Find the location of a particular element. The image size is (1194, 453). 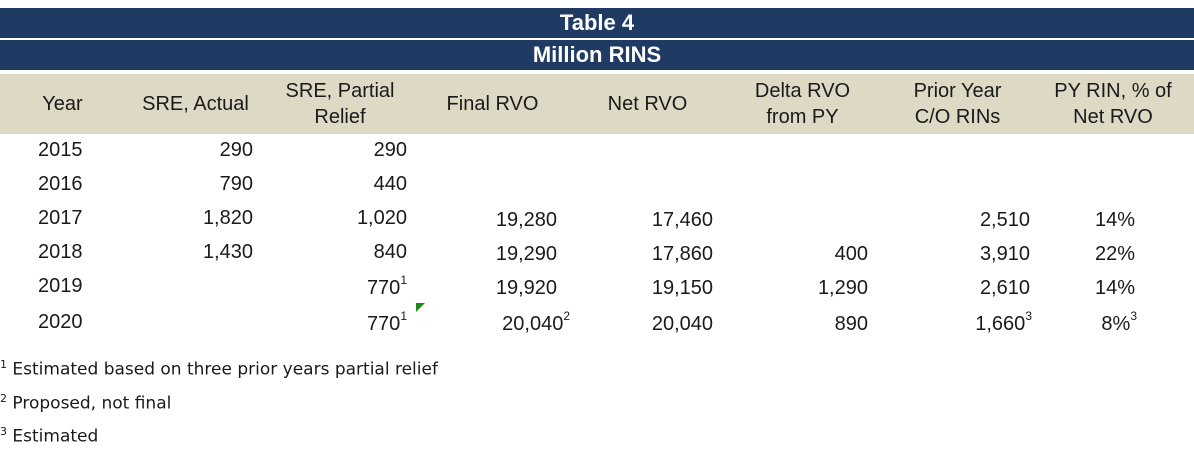

cell-py-pct: 22% is located at coordinates (1114, 254).